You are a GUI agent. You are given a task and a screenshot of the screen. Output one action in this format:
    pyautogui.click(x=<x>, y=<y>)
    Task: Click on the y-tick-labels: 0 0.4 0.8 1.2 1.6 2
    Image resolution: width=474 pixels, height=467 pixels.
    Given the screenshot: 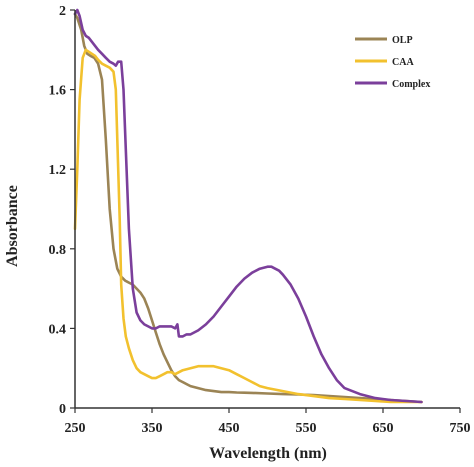 What is the action you would take?
    pyautogui.click(x=58, y=210)
    